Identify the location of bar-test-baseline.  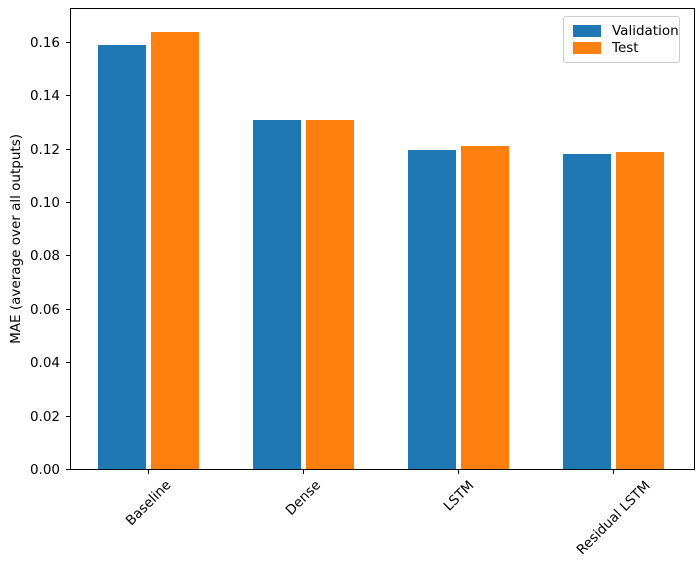
(175, 251).